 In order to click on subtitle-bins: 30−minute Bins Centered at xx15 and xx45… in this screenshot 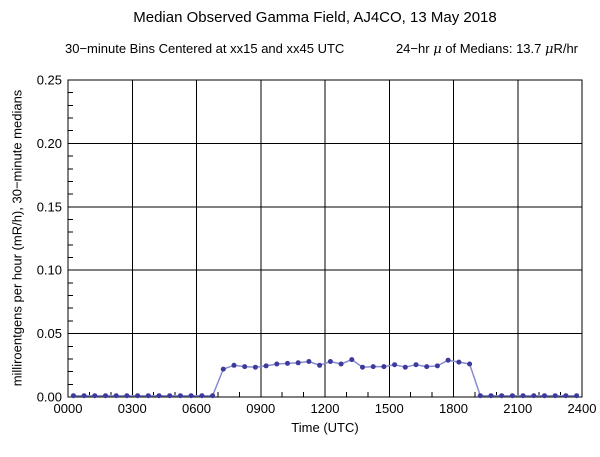, I will do `click(205, 48)`.